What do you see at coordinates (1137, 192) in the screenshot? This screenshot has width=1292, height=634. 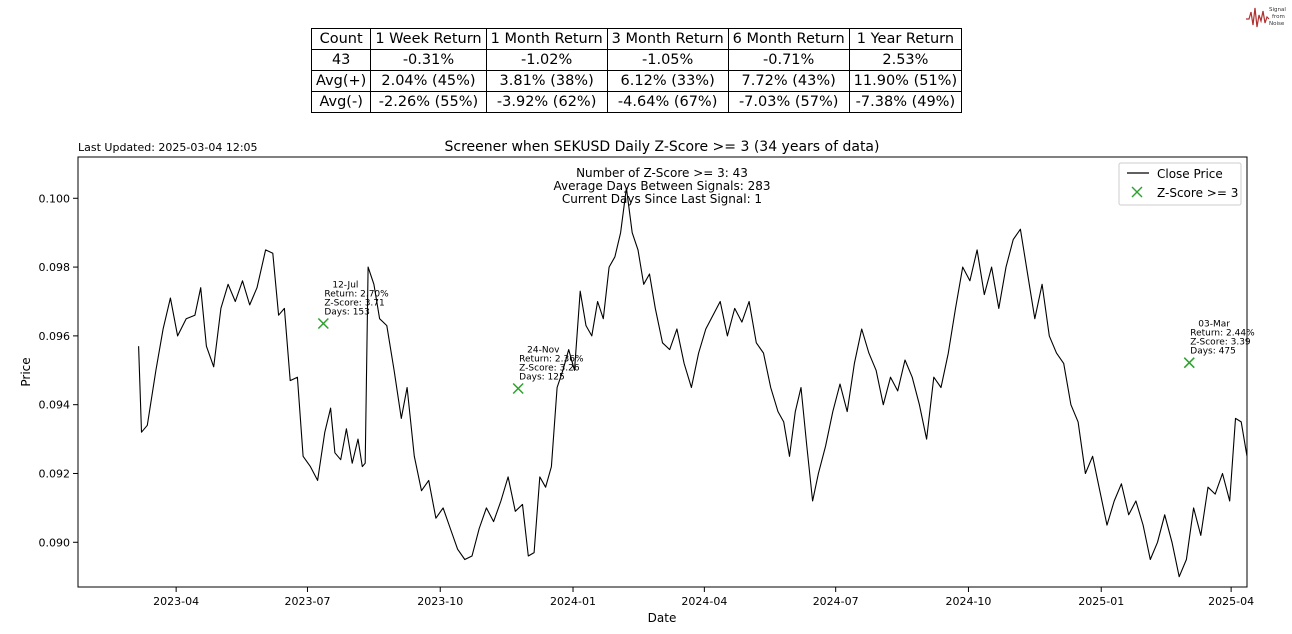 I see `legend-marker-swatch` at bounding box center [1137, 192].